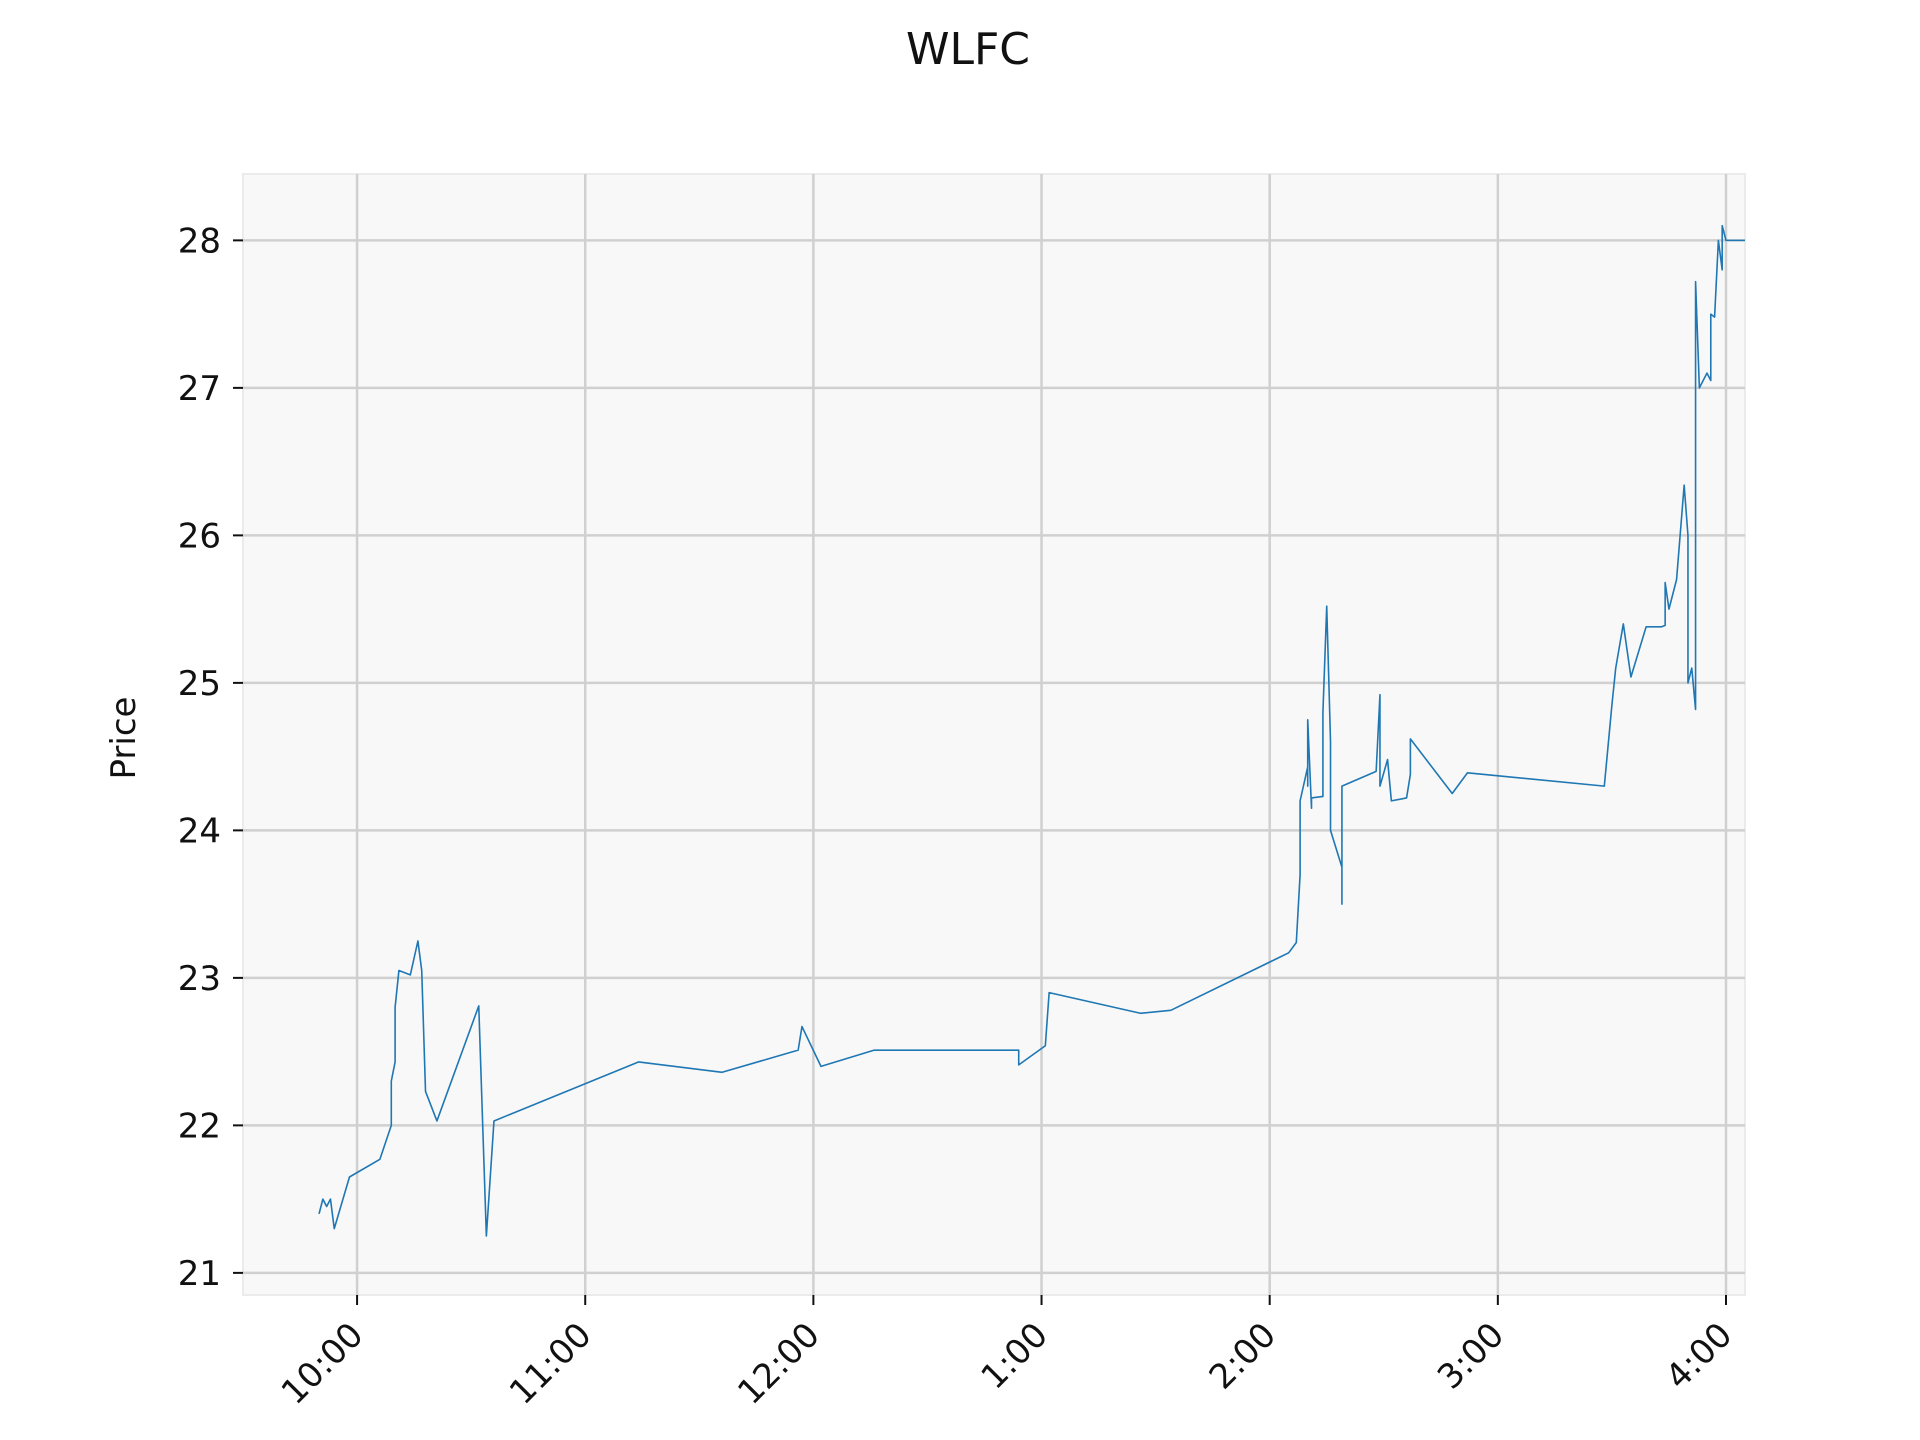 This screenshot has width=1920, height=1440. What do you see at coordinates (199, 241) in the screenshot?
I see `y-tick-label: 28` at bounding box center [199, 241].